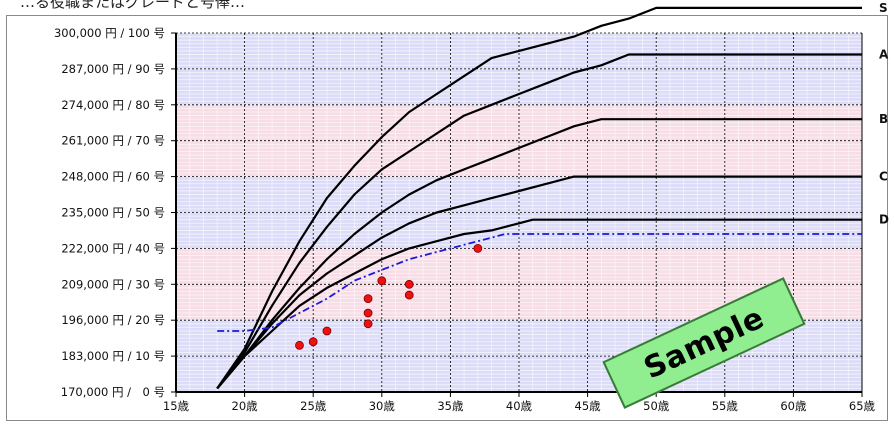  I want to click on y-tick-label: 274,000 円 / 80 号, so click(113, 105).